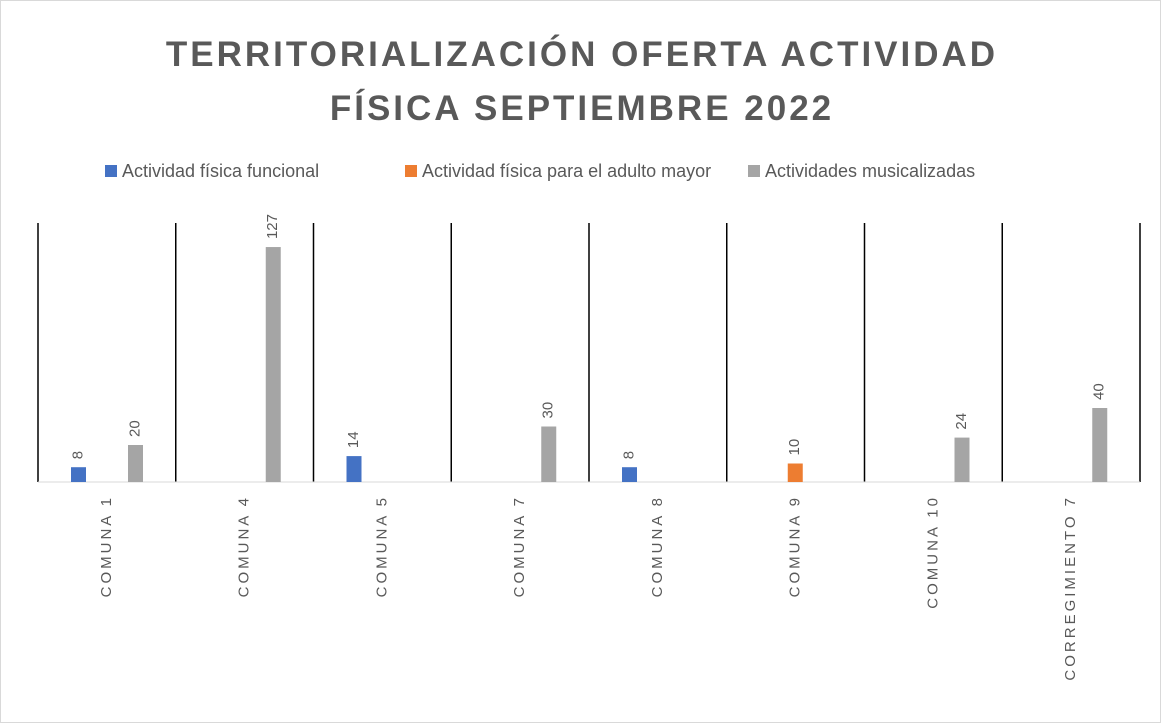  Describe the element at coordinates (795, 546) in the screenshot. I see `x-tick-label: COMUNA 9` at that location.